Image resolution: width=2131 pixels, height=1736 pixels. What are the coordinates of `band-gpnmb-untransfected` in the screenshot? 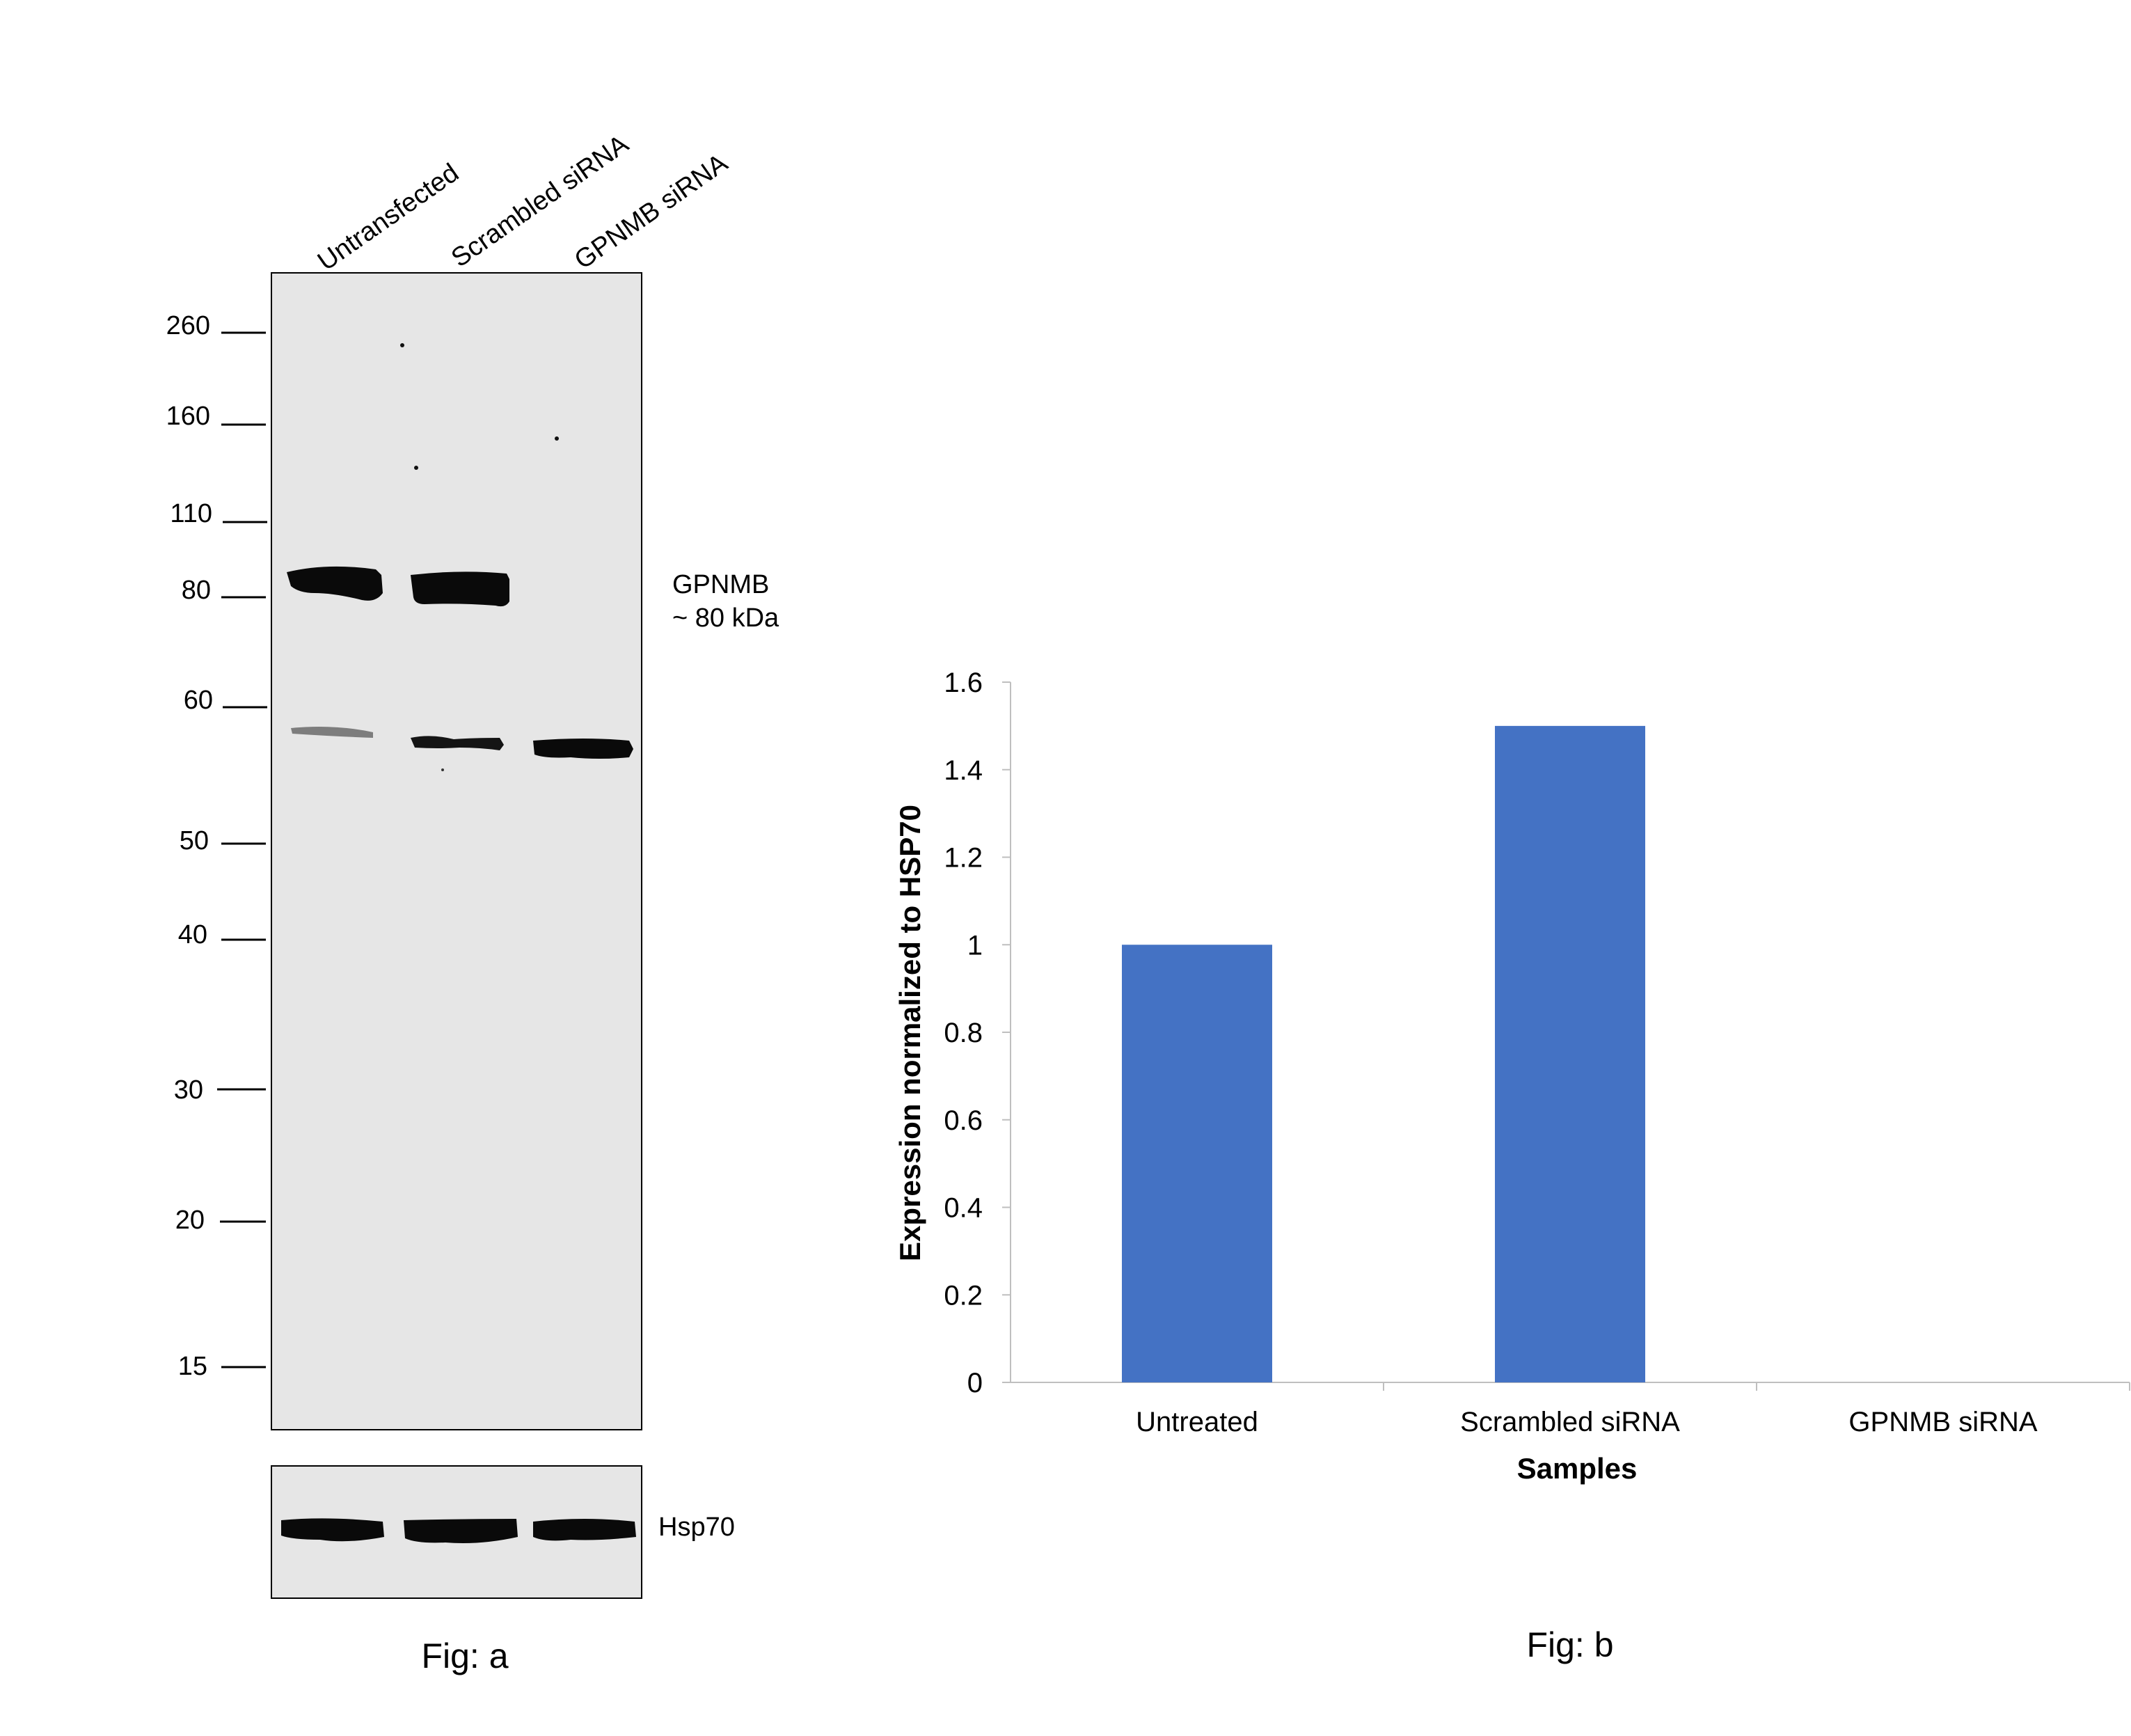 It's located at (335, 583).